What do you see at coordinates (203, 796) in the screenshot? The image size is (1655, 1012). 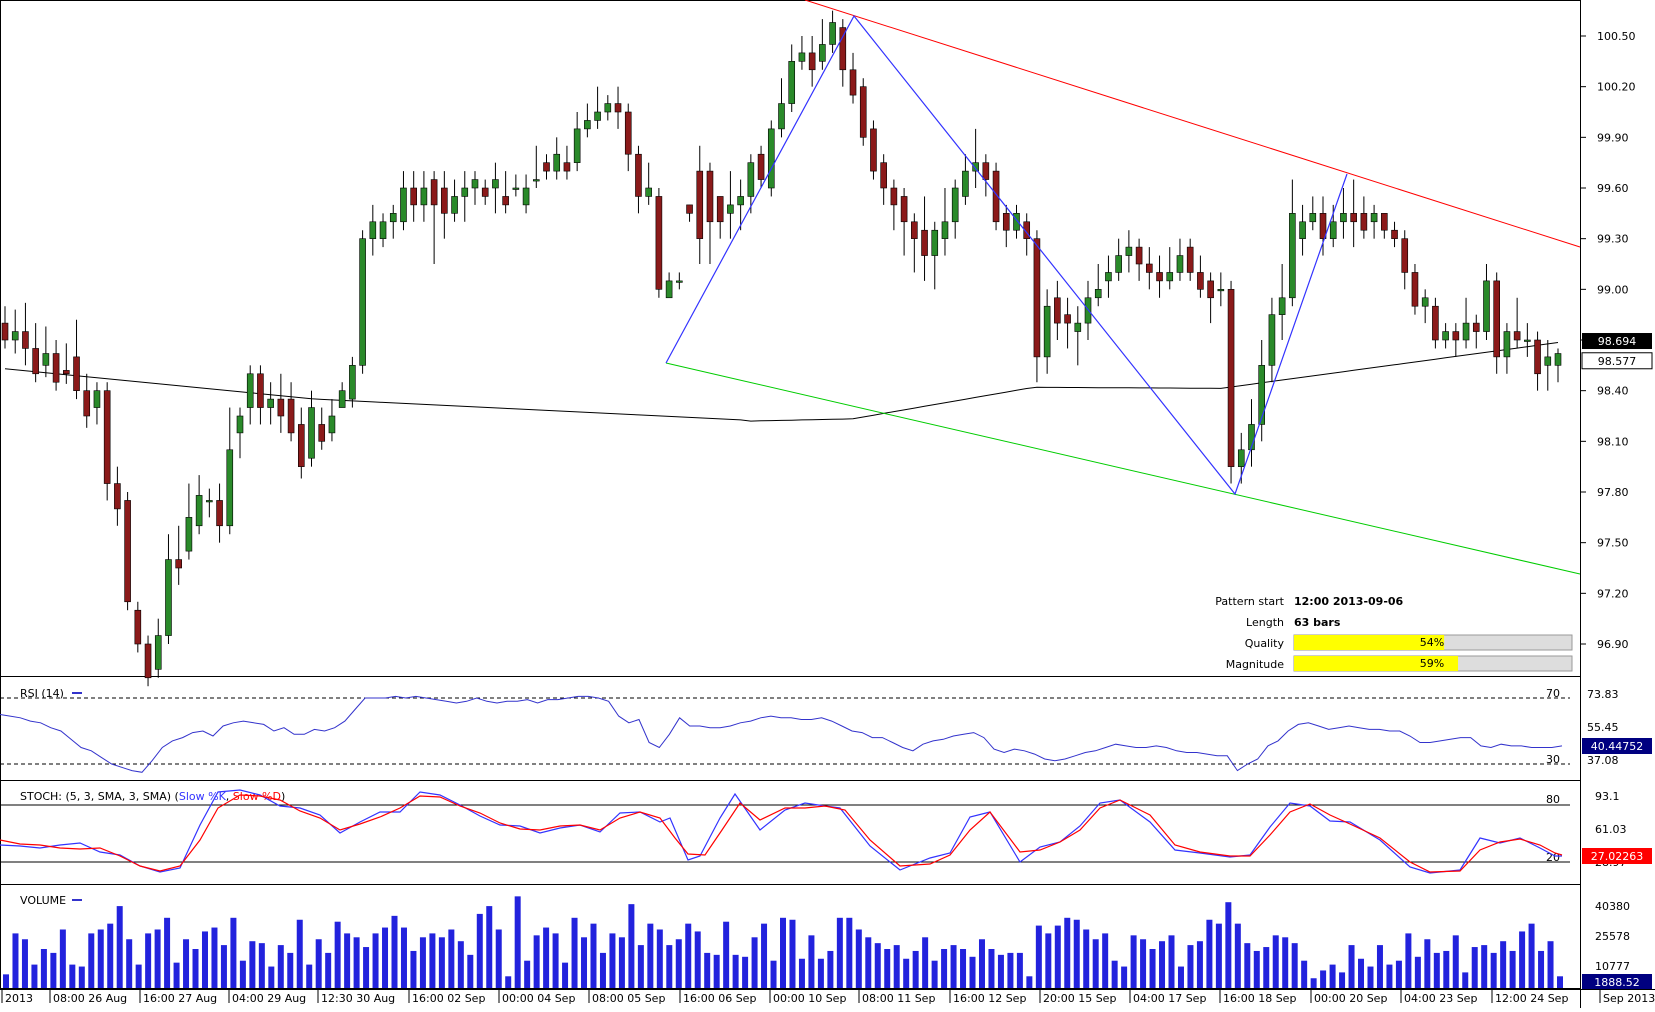 I see `stoch-legend-k: Slow %K` at bounding box center [203, 796].